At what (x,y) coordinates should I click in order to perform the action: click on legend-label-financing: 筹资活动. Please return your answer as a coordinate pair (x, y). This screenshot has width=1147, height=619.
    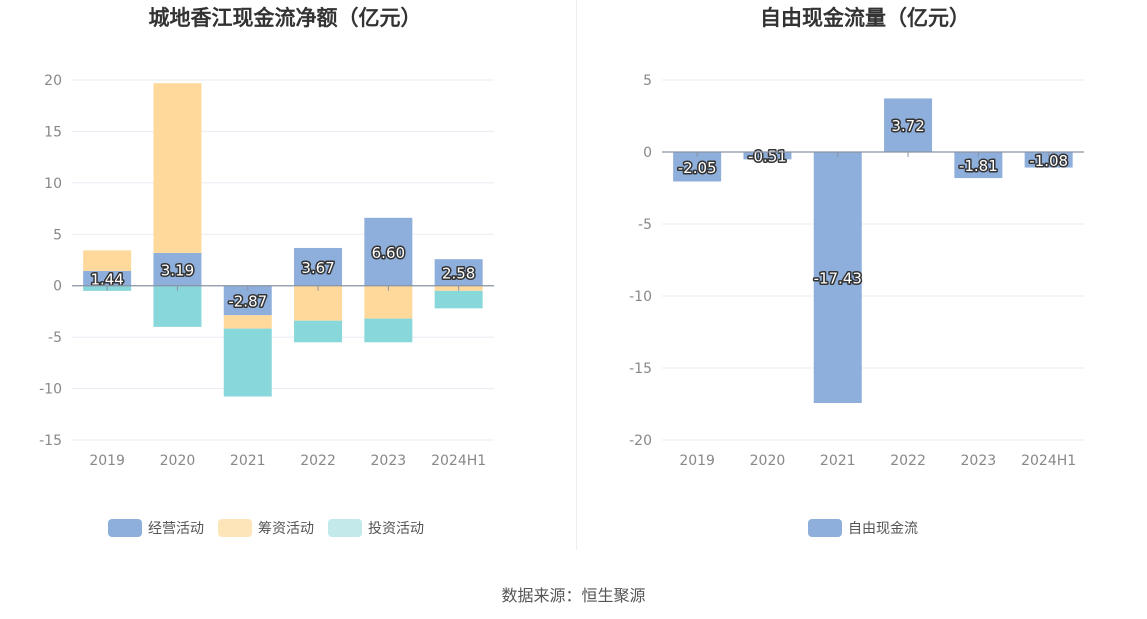
    Looking at the image, I should click on (286, 529).